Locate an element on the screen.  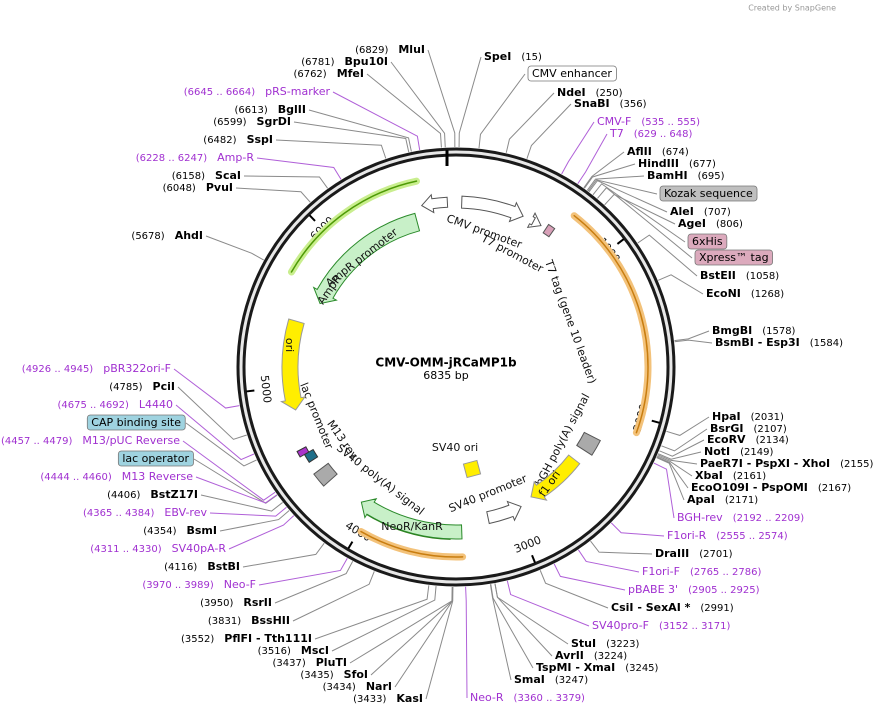
site-label: SpeI (15) is located at coordinates (513, 56).